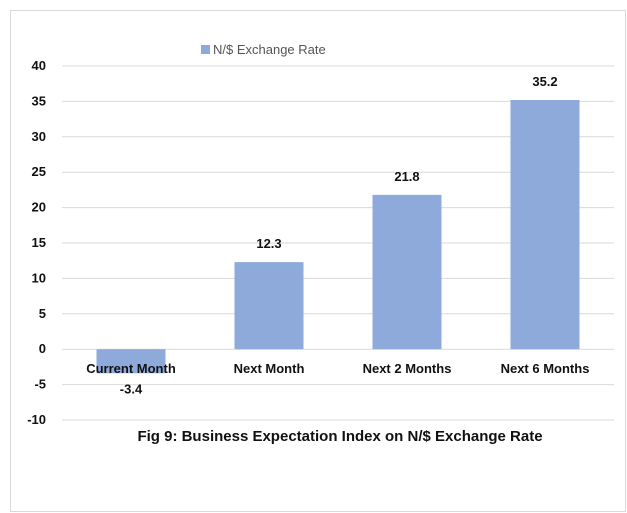 The height and width of the screenshot is (513, 627). I want to click on data-label: -3.4, so click(131, 388).